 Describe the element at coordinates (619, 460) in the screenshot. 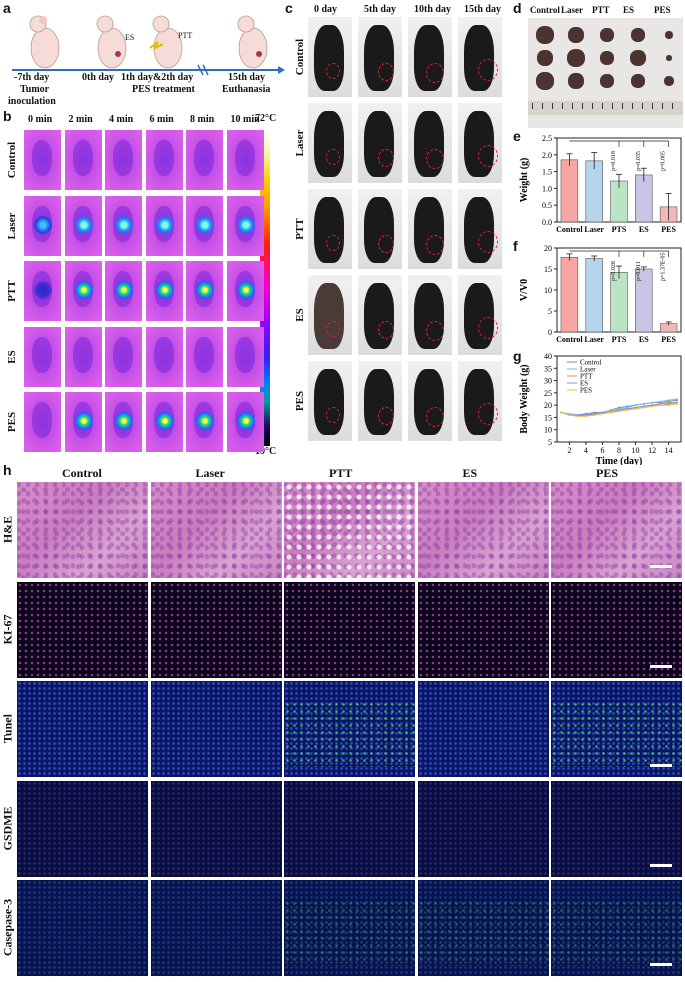

I see `x-axis-label: Time (day)` at that location.